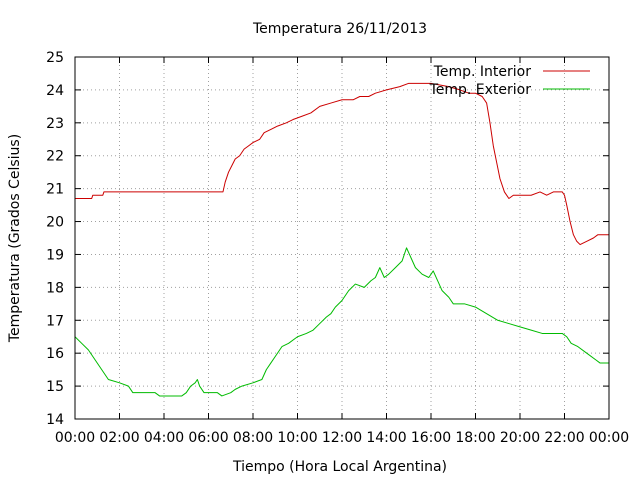 This screenshot has height=480, width=640. What do you see at coordinates (55, 354) in the screenshot?
I see `y-tick-label: 16` at bounding box center [55, 354].